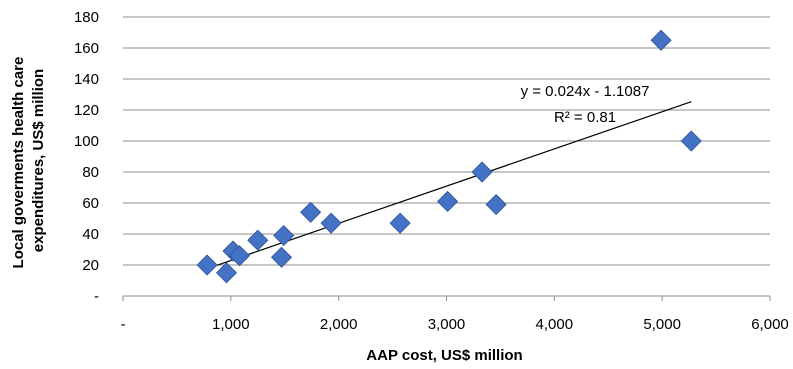 The height and width of the screenshot is (369, 793). I want to click on x-tick-label: 4,000, so click(555, 324).